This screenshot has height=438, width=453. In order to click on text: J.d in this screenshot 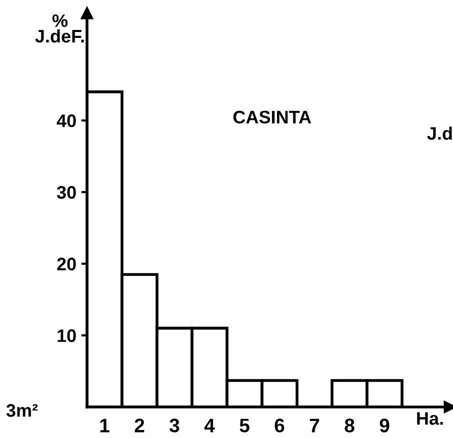, I will do `click(439, 133)`.